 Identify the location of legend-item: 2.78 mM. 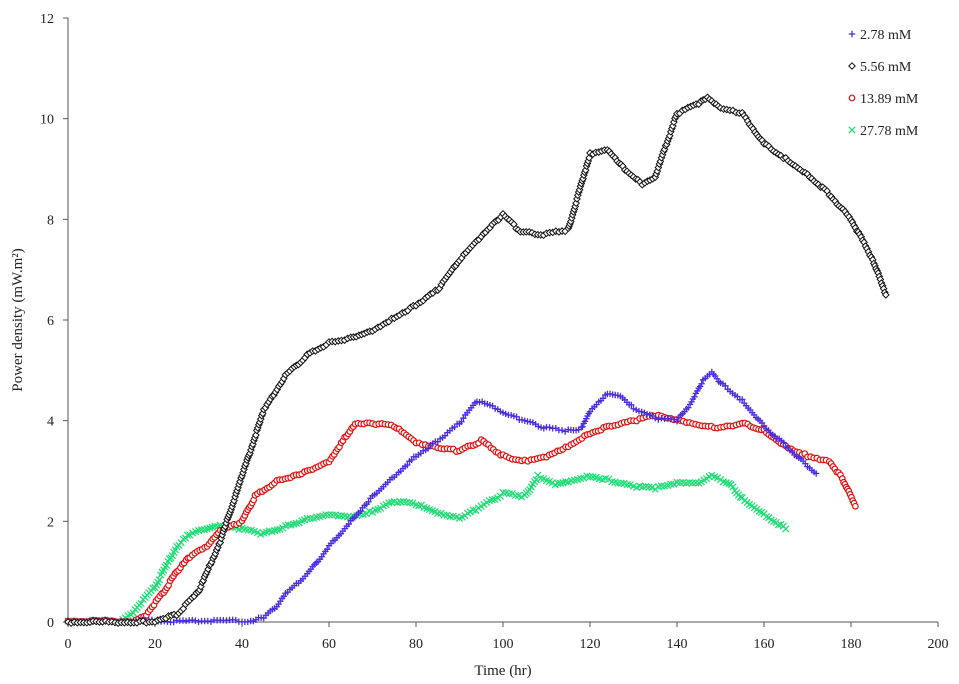
(880, 35).